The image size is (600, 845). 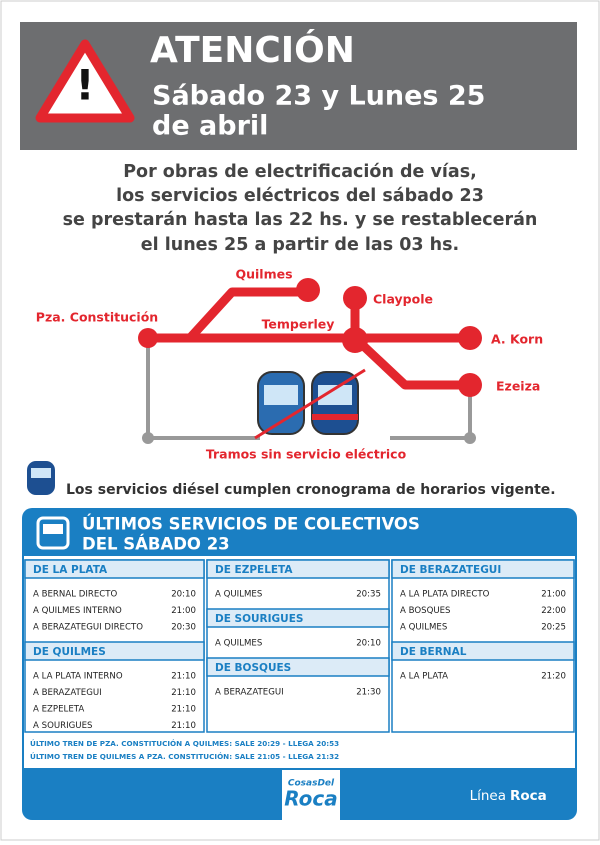 What do you see at coordinates (84, 85) in the screenshot?
I see `warning-mark: !` at bounding box center [84, 85].